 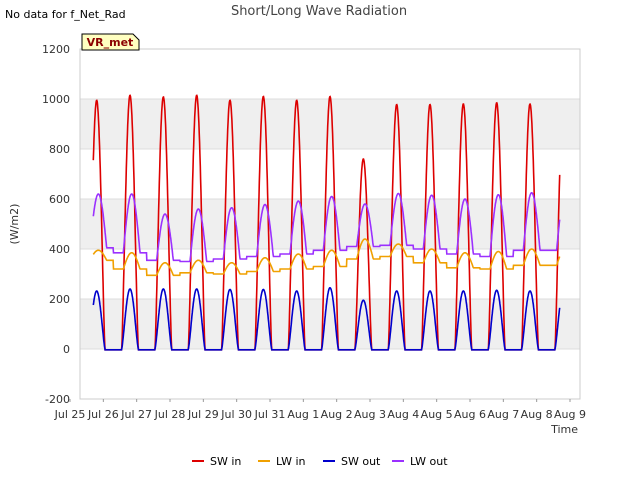 I want to click on y-tick-label: 800, so click(x=59, y=149).